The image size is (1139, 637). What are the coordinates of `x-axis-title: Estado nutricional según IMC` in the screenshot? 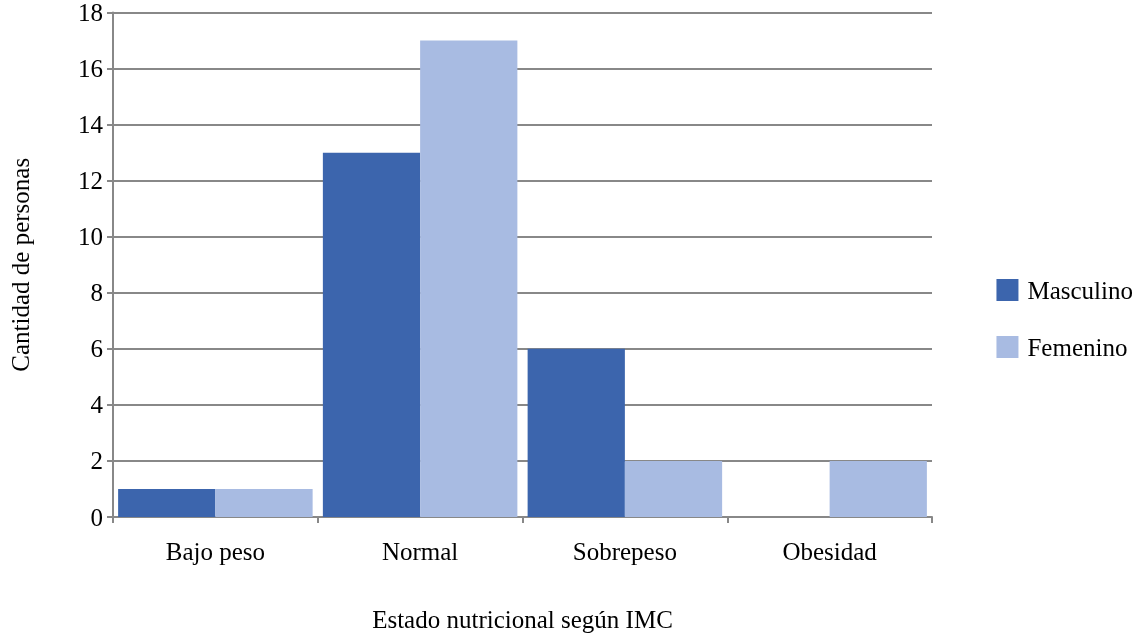 It's located at (522, 619).